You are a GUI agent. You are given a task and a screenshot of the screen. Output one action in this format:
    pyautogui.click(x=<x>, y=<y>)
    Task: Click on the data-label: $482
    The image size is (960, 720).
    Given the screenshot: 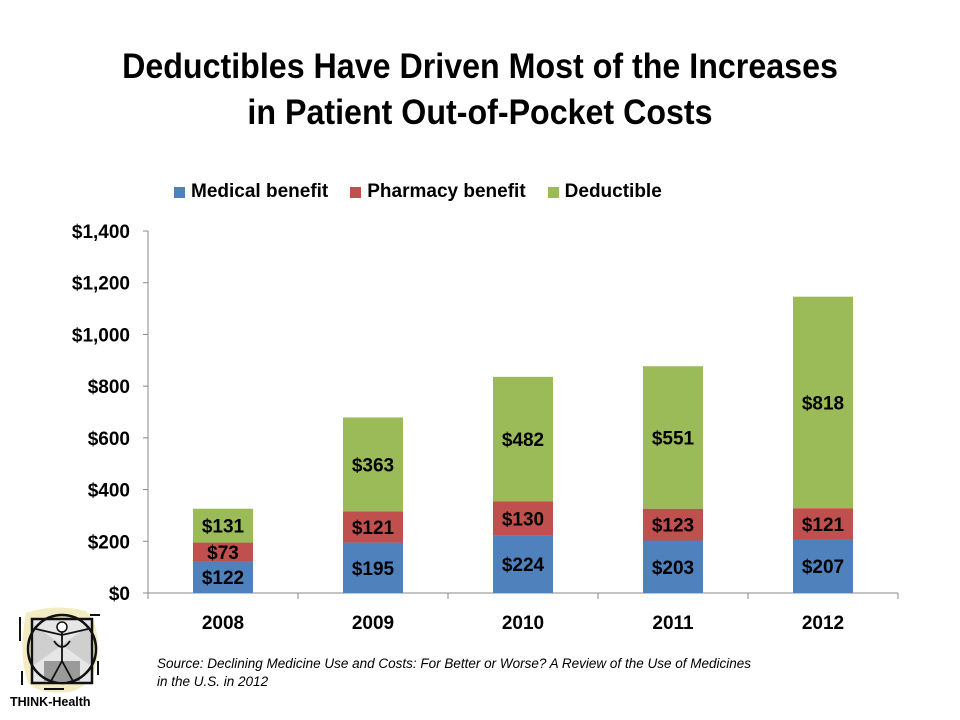 What is the action you would take?
    pyautogui.click(x=523, y=440)
    